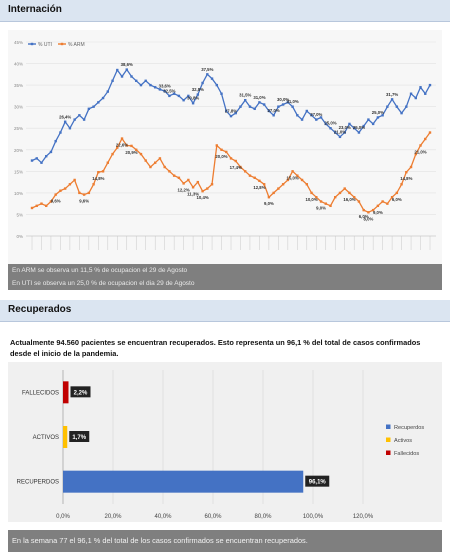  What do you see at coordinates (363, 517) in the screenshot?
I see `x-tick-label: 120,0%` at bounding box center [363, 517].